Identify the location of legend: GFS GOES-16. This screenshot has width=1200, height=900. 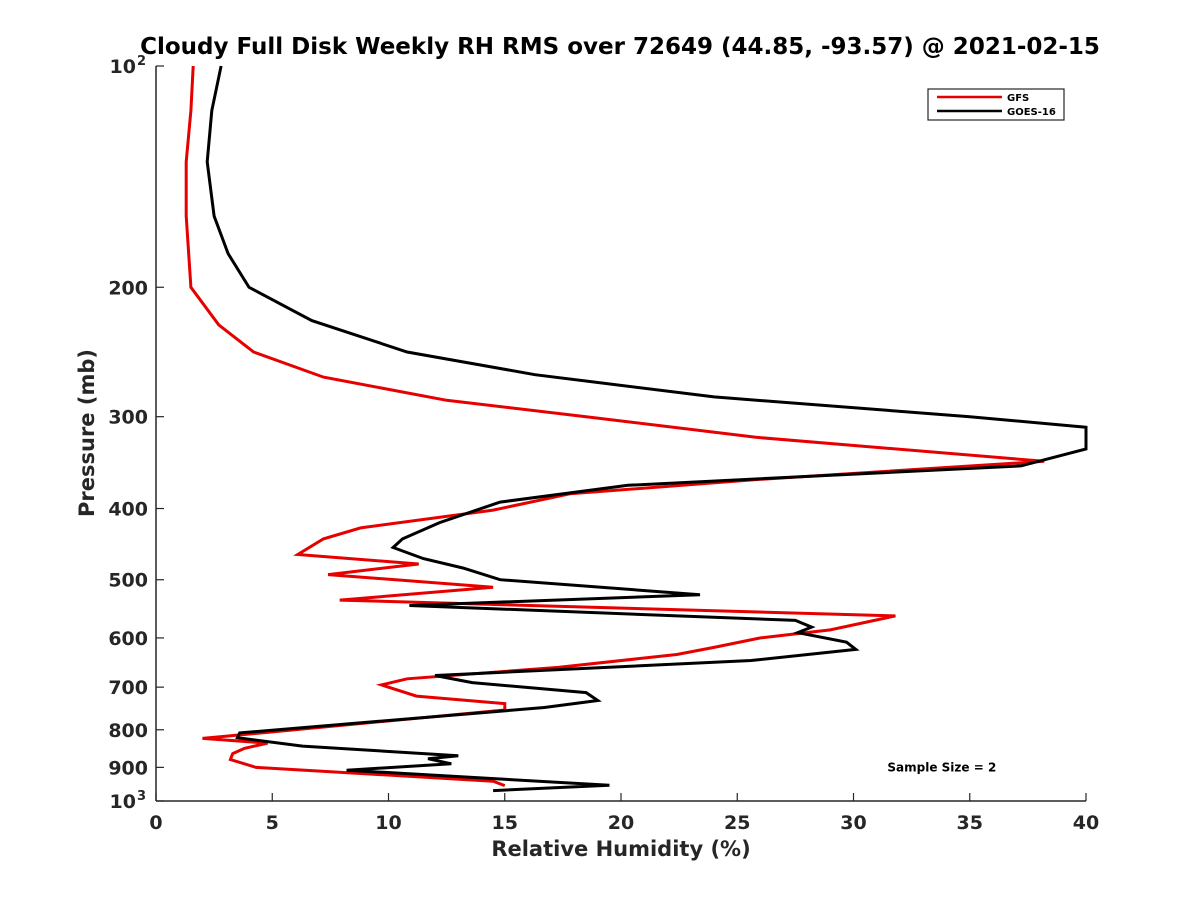
(996, 104).